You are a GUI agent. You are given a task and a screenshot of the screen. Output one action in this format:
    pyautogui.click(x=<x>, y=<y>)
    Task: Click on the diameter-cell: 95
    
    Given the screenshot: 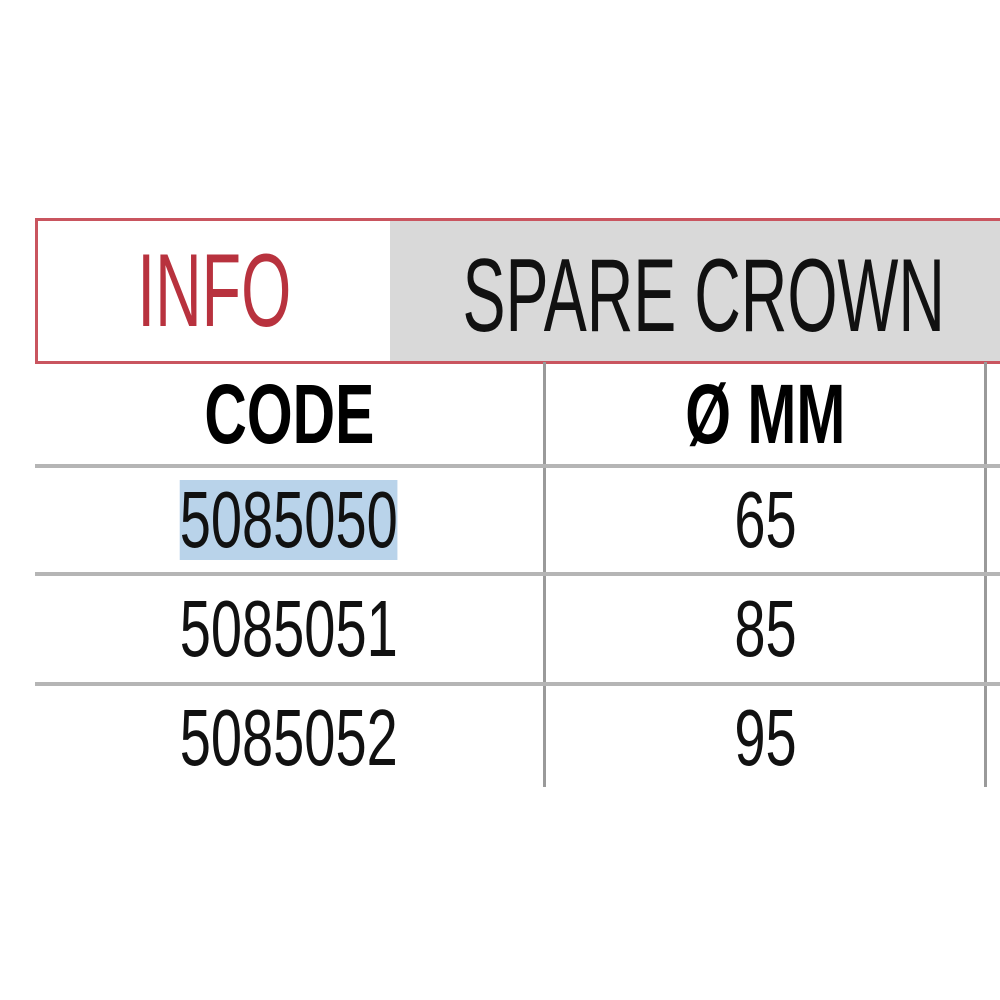 What is the action you would take?
    pyautogui.click(x=765, y=738)
    